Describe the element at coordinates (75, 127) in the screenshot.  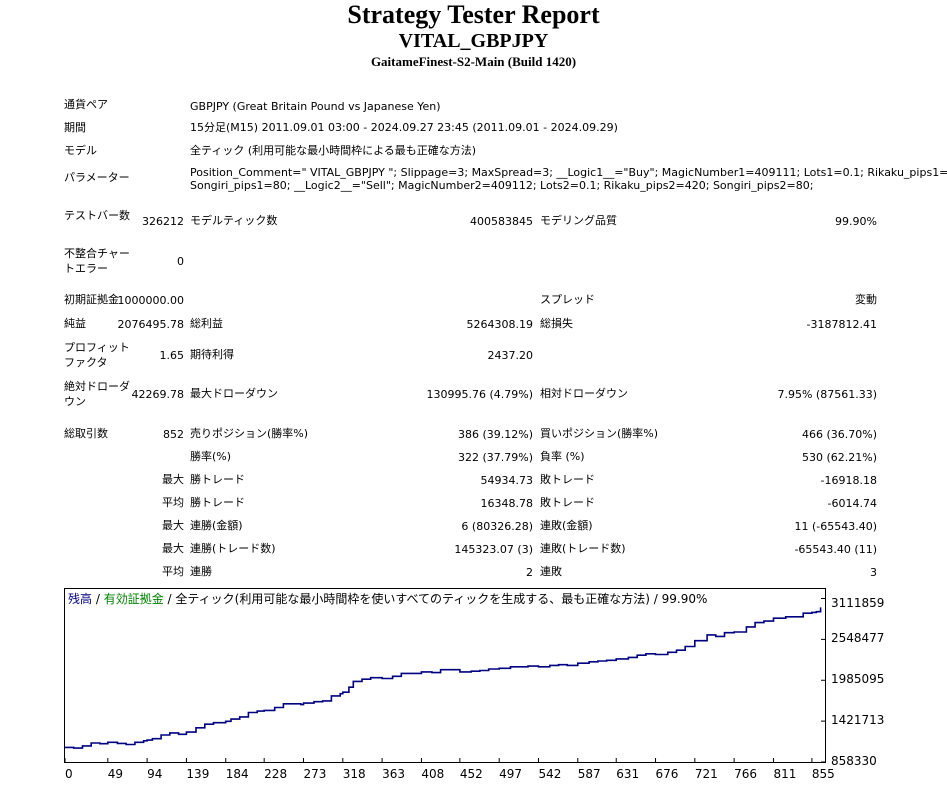
I see `period-label: 期間` at that location.